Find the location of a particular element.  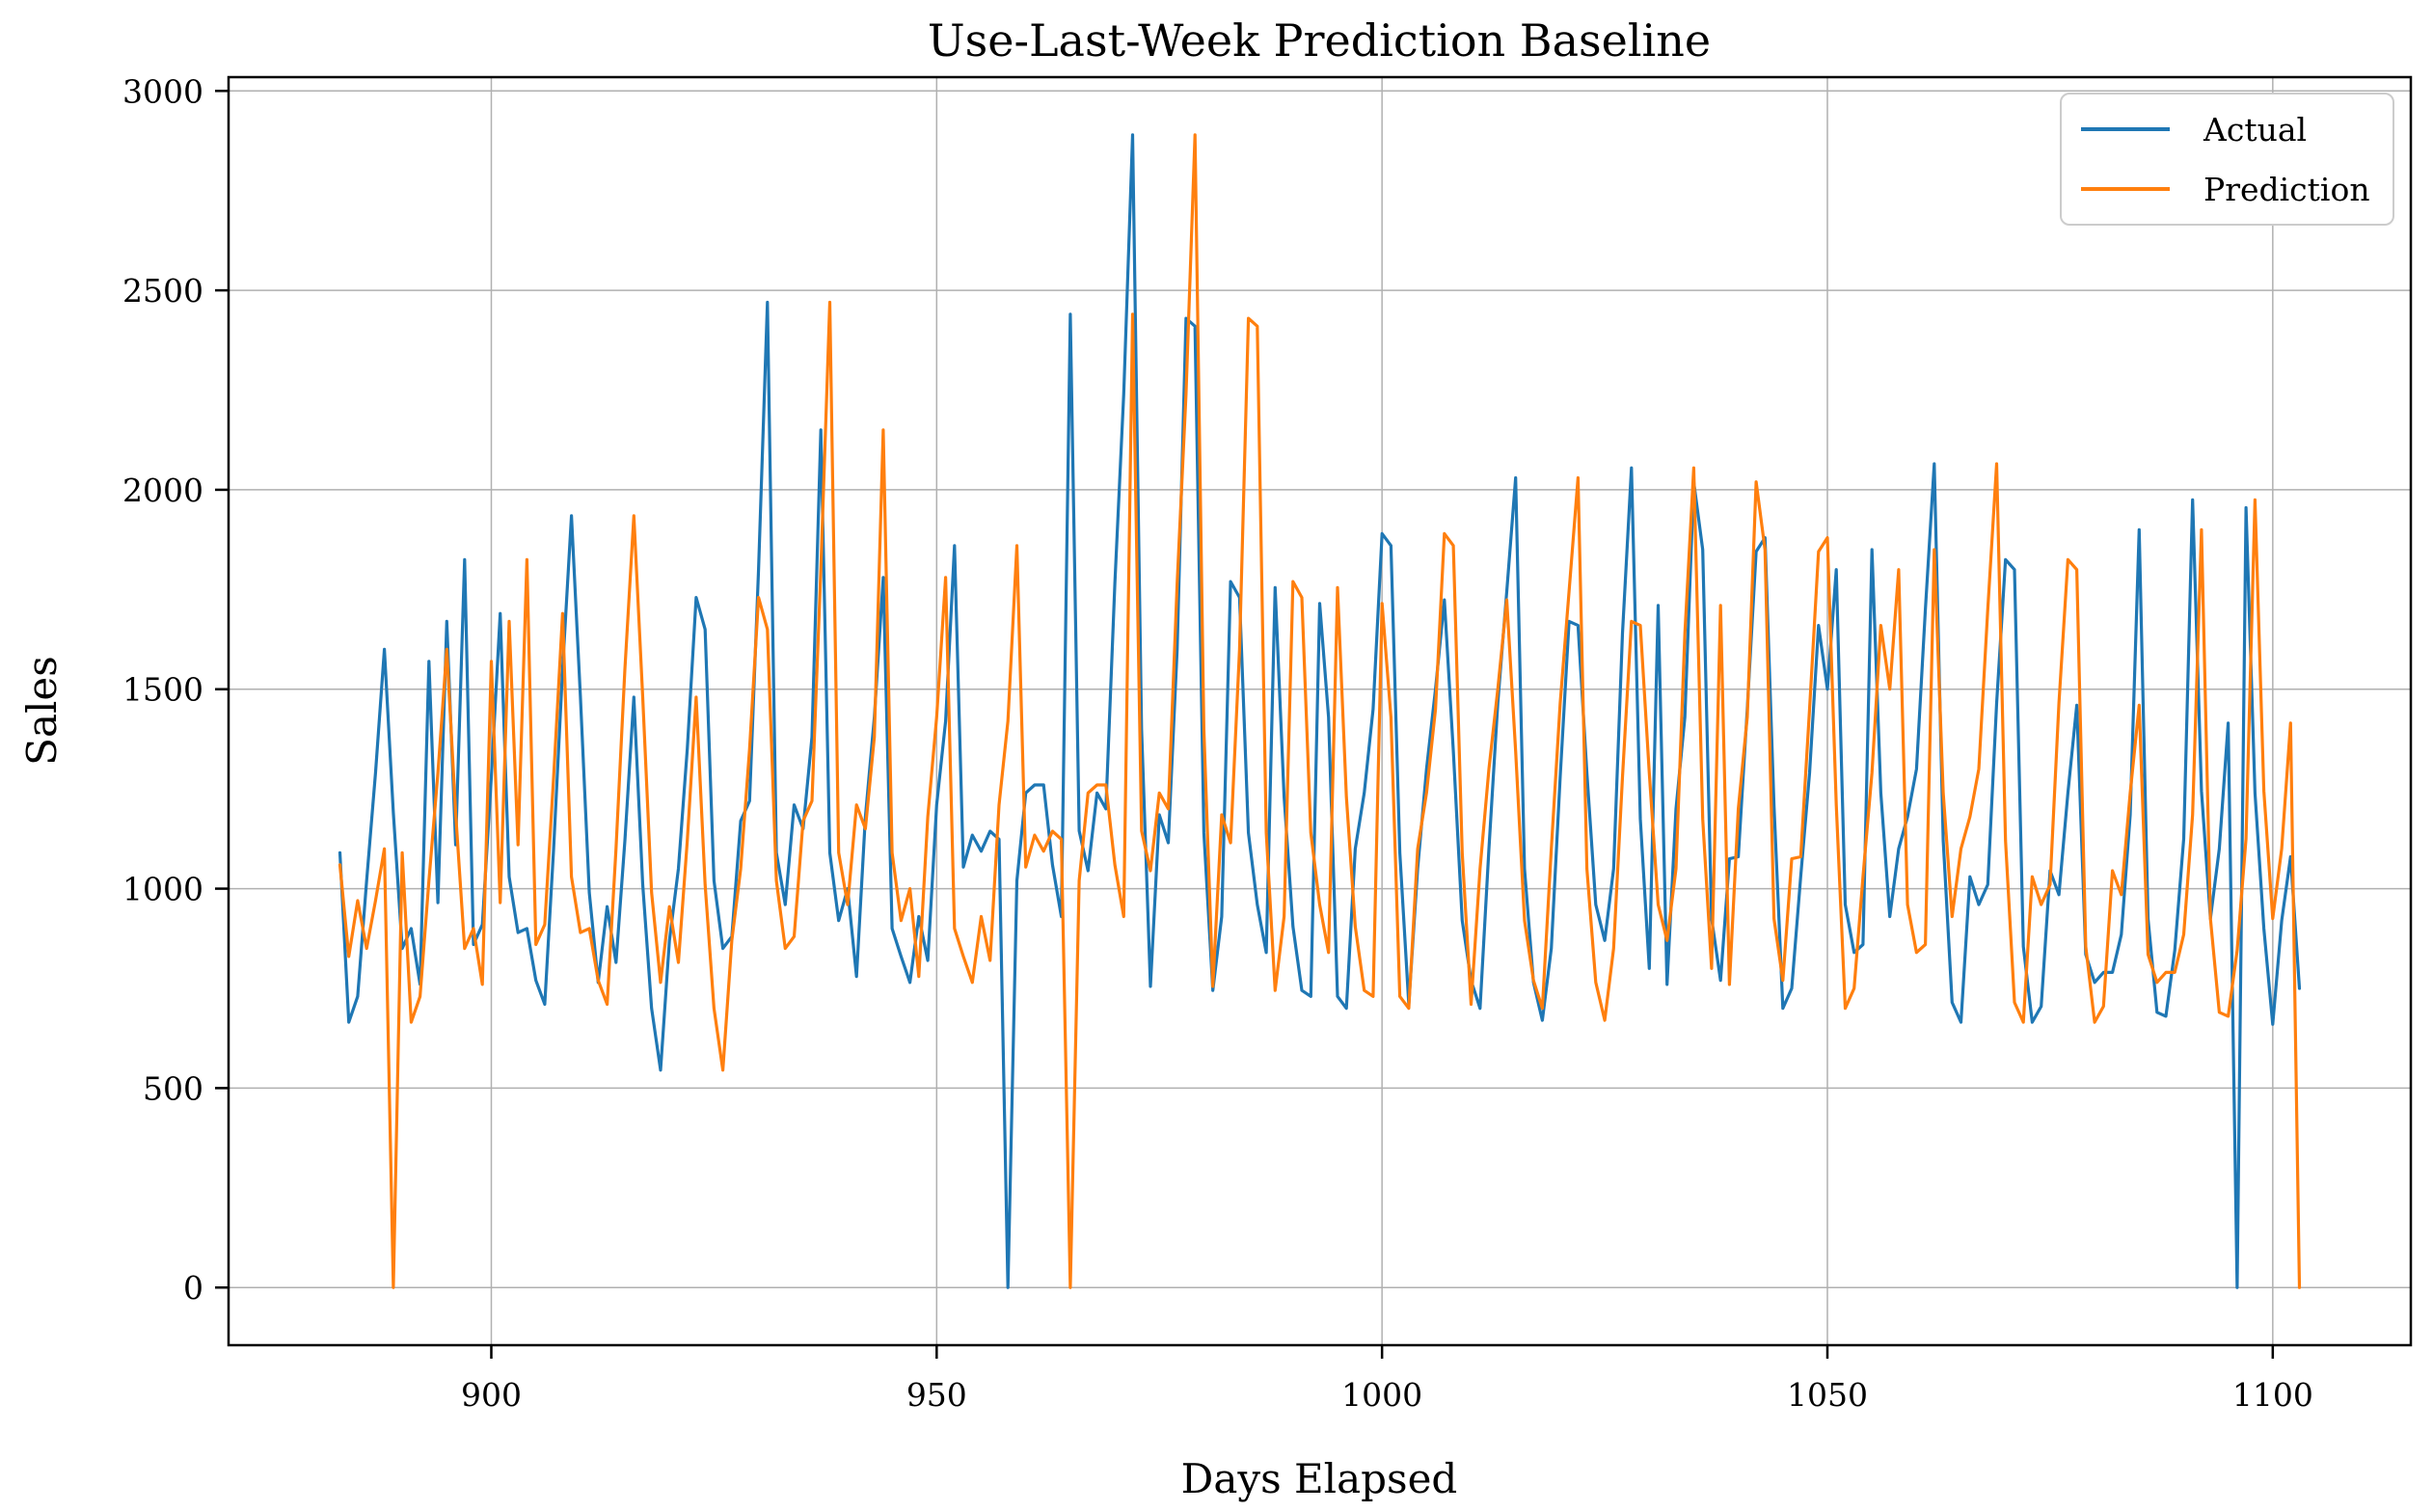

legend: Actual Prediction is located at coordinates (2227, 159).